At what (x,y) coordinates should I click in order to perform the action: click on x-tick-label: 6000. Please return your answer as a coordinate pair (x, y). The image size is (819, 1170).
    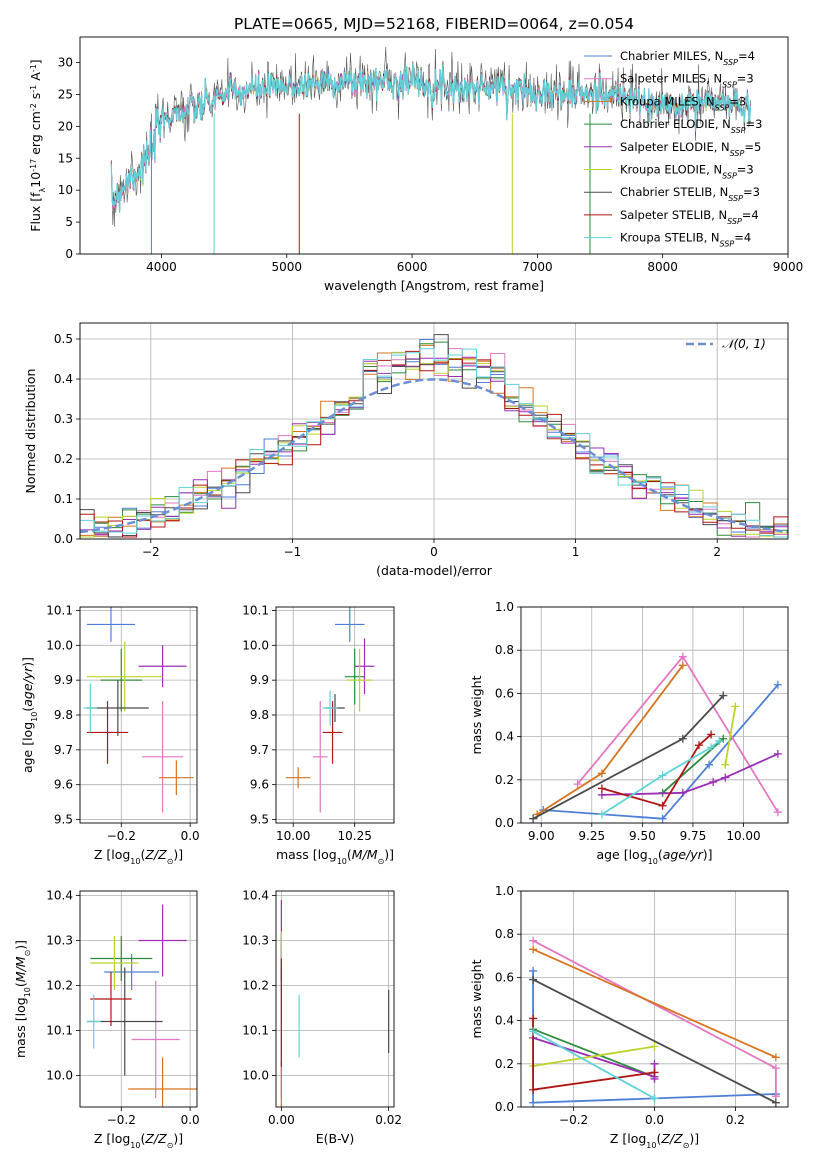
    Looking at the image, I should click on (412, 267).